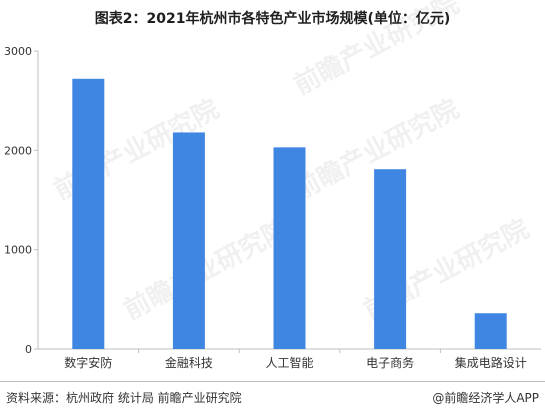  Describe the element at coordinates (289, 362) in the screenshot. I see `x-category-label: 人工智能` at that location.